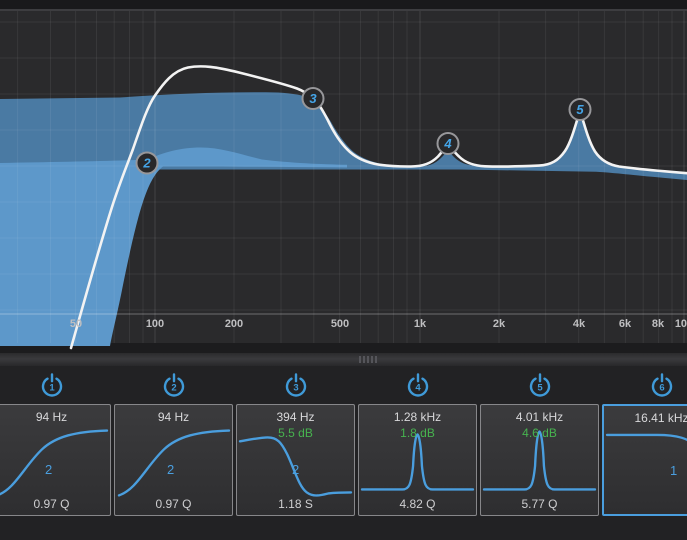 The width and height of the screenshot is (687, 540). I want to click on band-1-power-button: 1, so click(52, 385).